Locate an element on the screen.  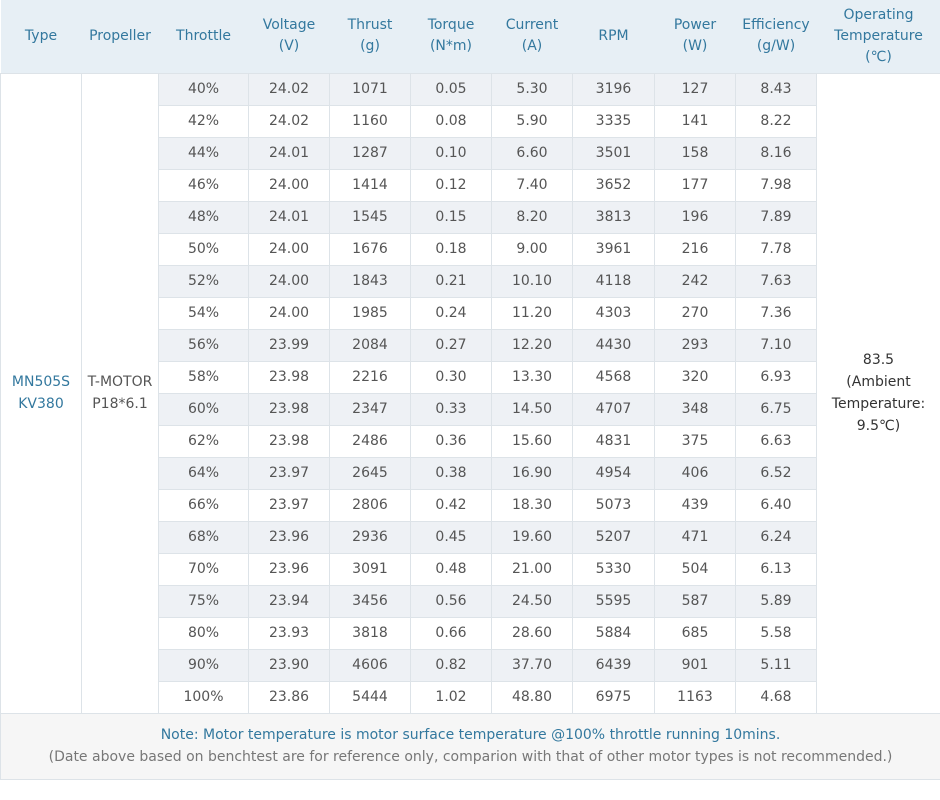
power-cell: 196 is located at coordinates (695, 217).